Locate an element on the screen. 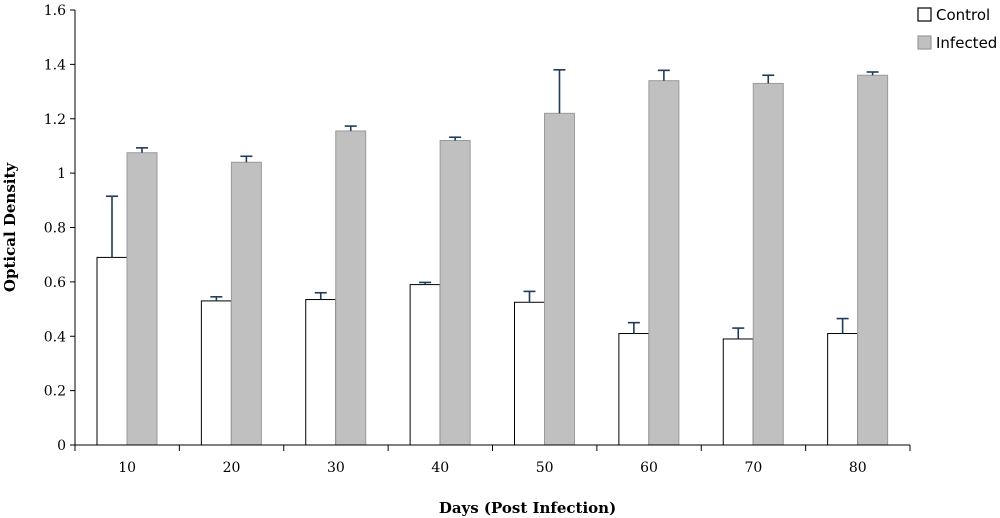 This screenshot has width=1000, height=518. y-ticks: 0 0.2 0.4 0.6 0.8 1 1.2 1.4 1.6 is located at coordinates (59, 228).